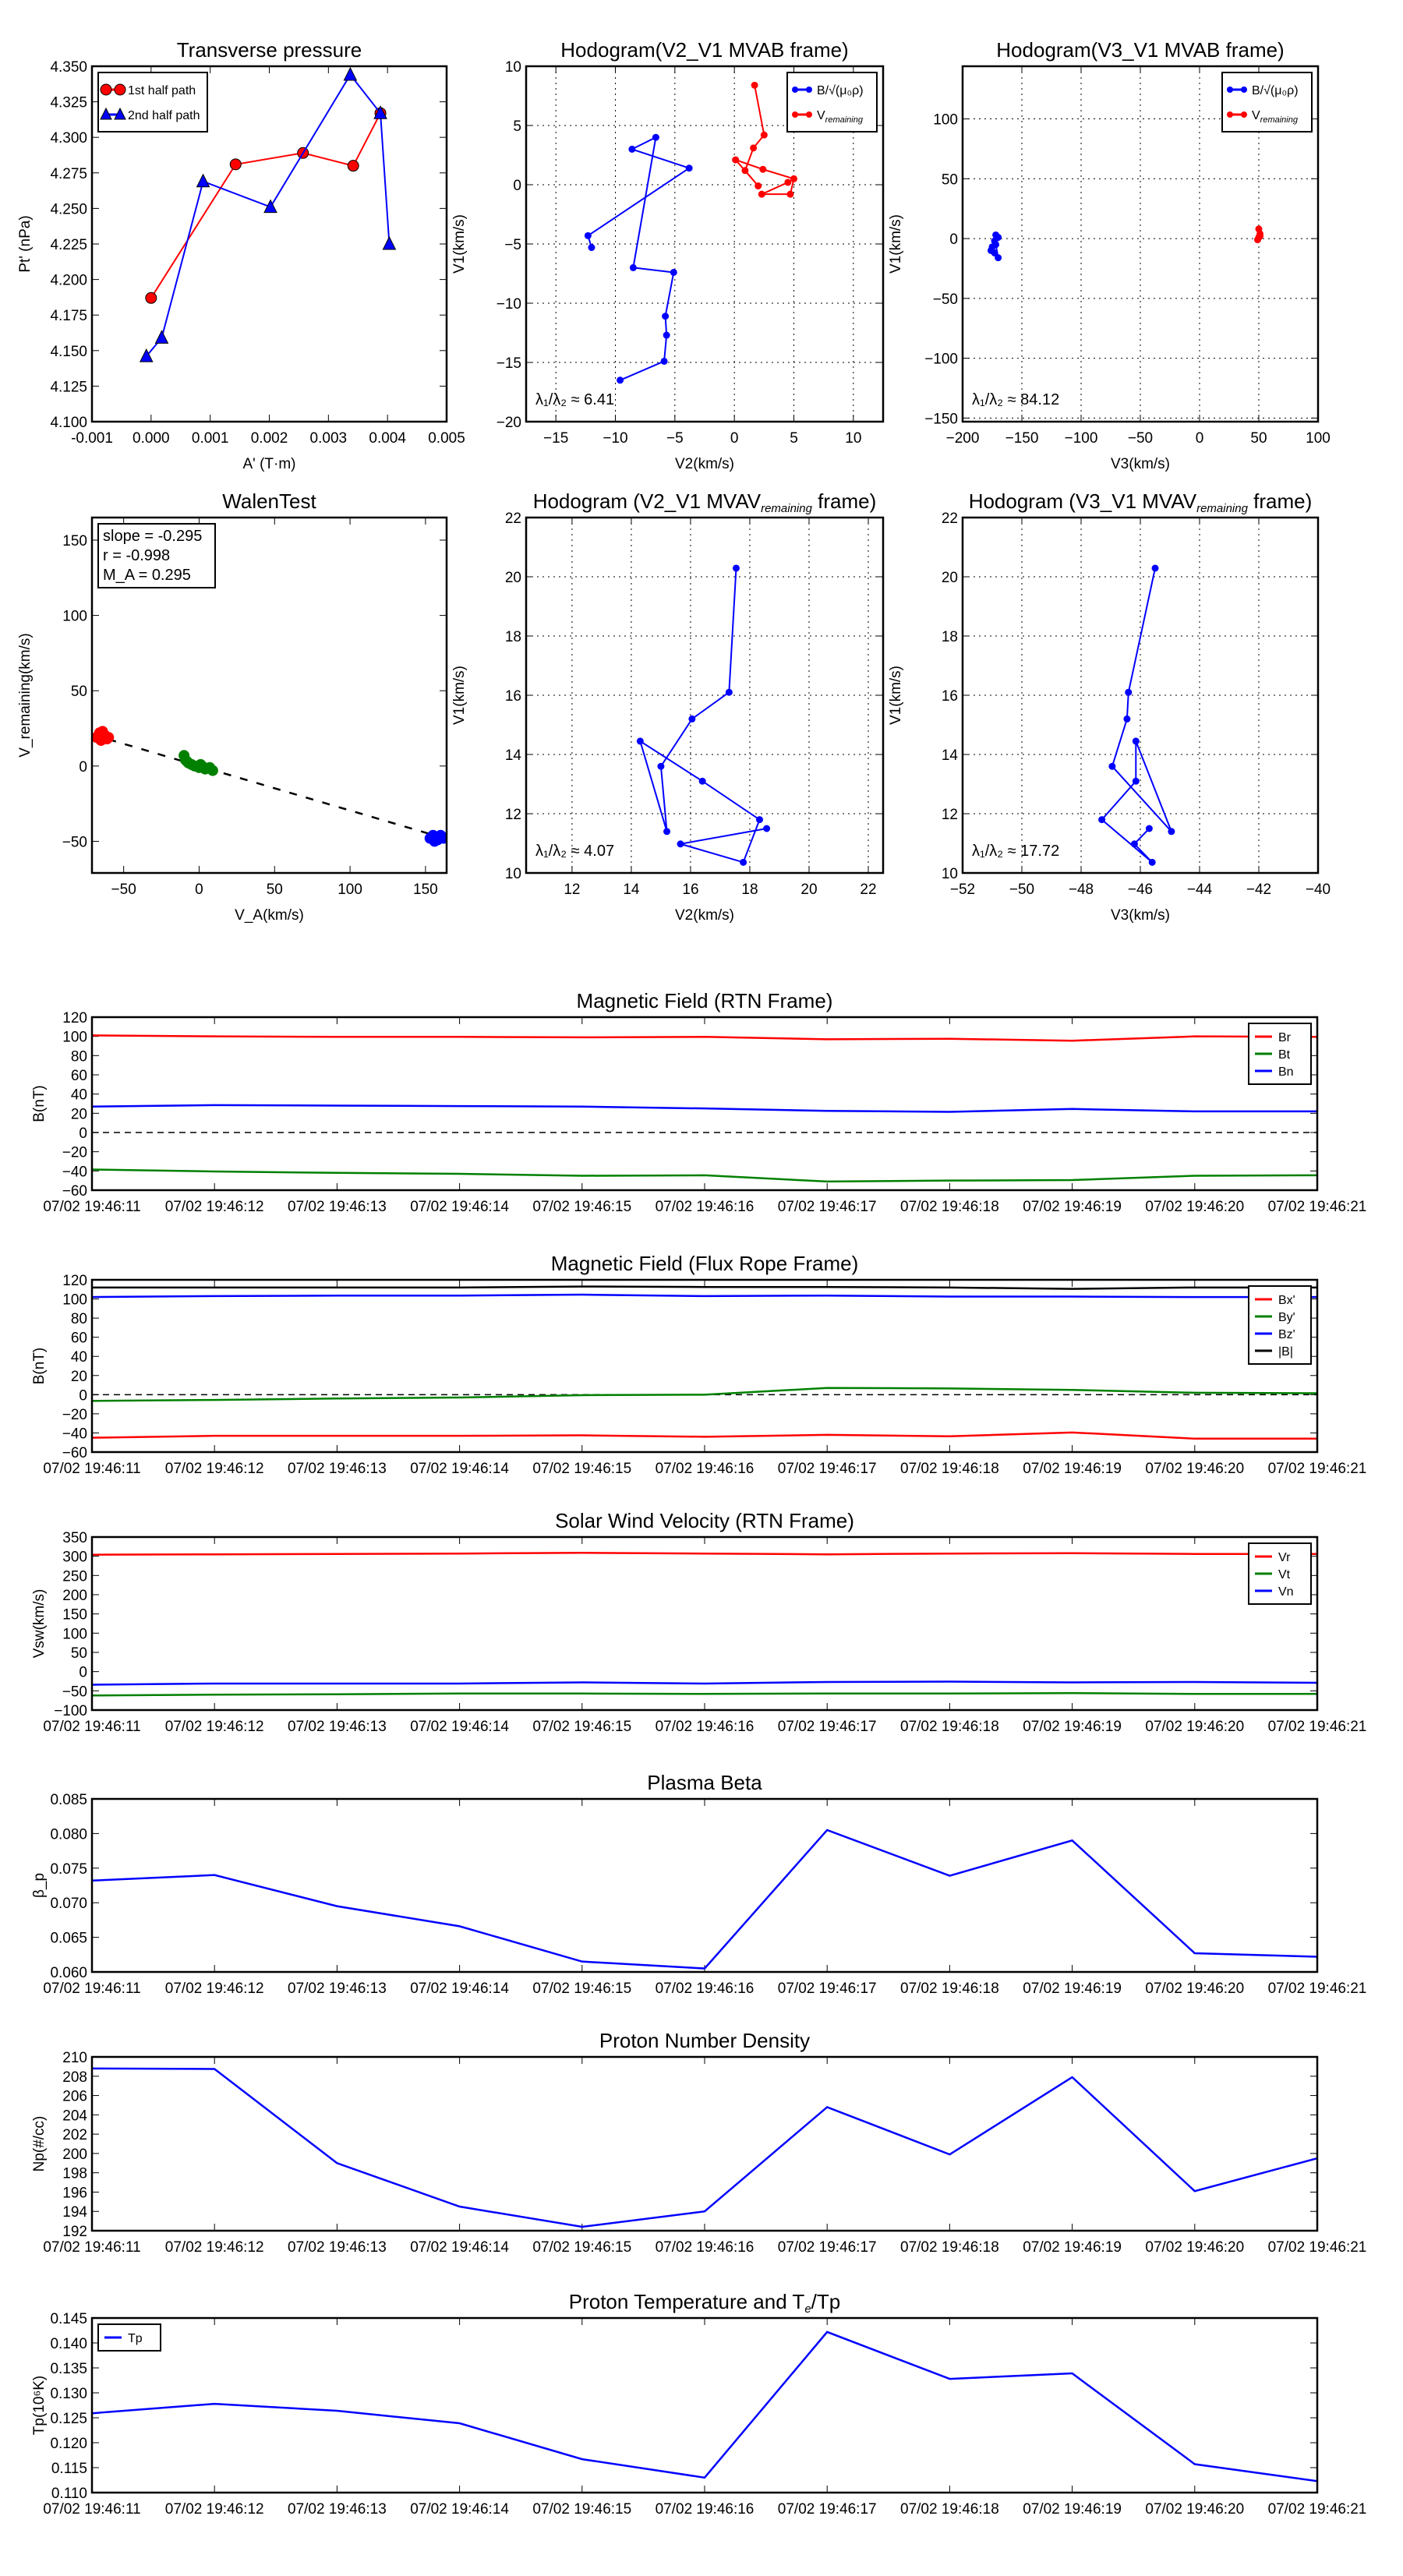 Image resolution: width=1403 pixels, height=2576 pixels. I want to click on x-tick-label: 0.005, so click(446, 438).